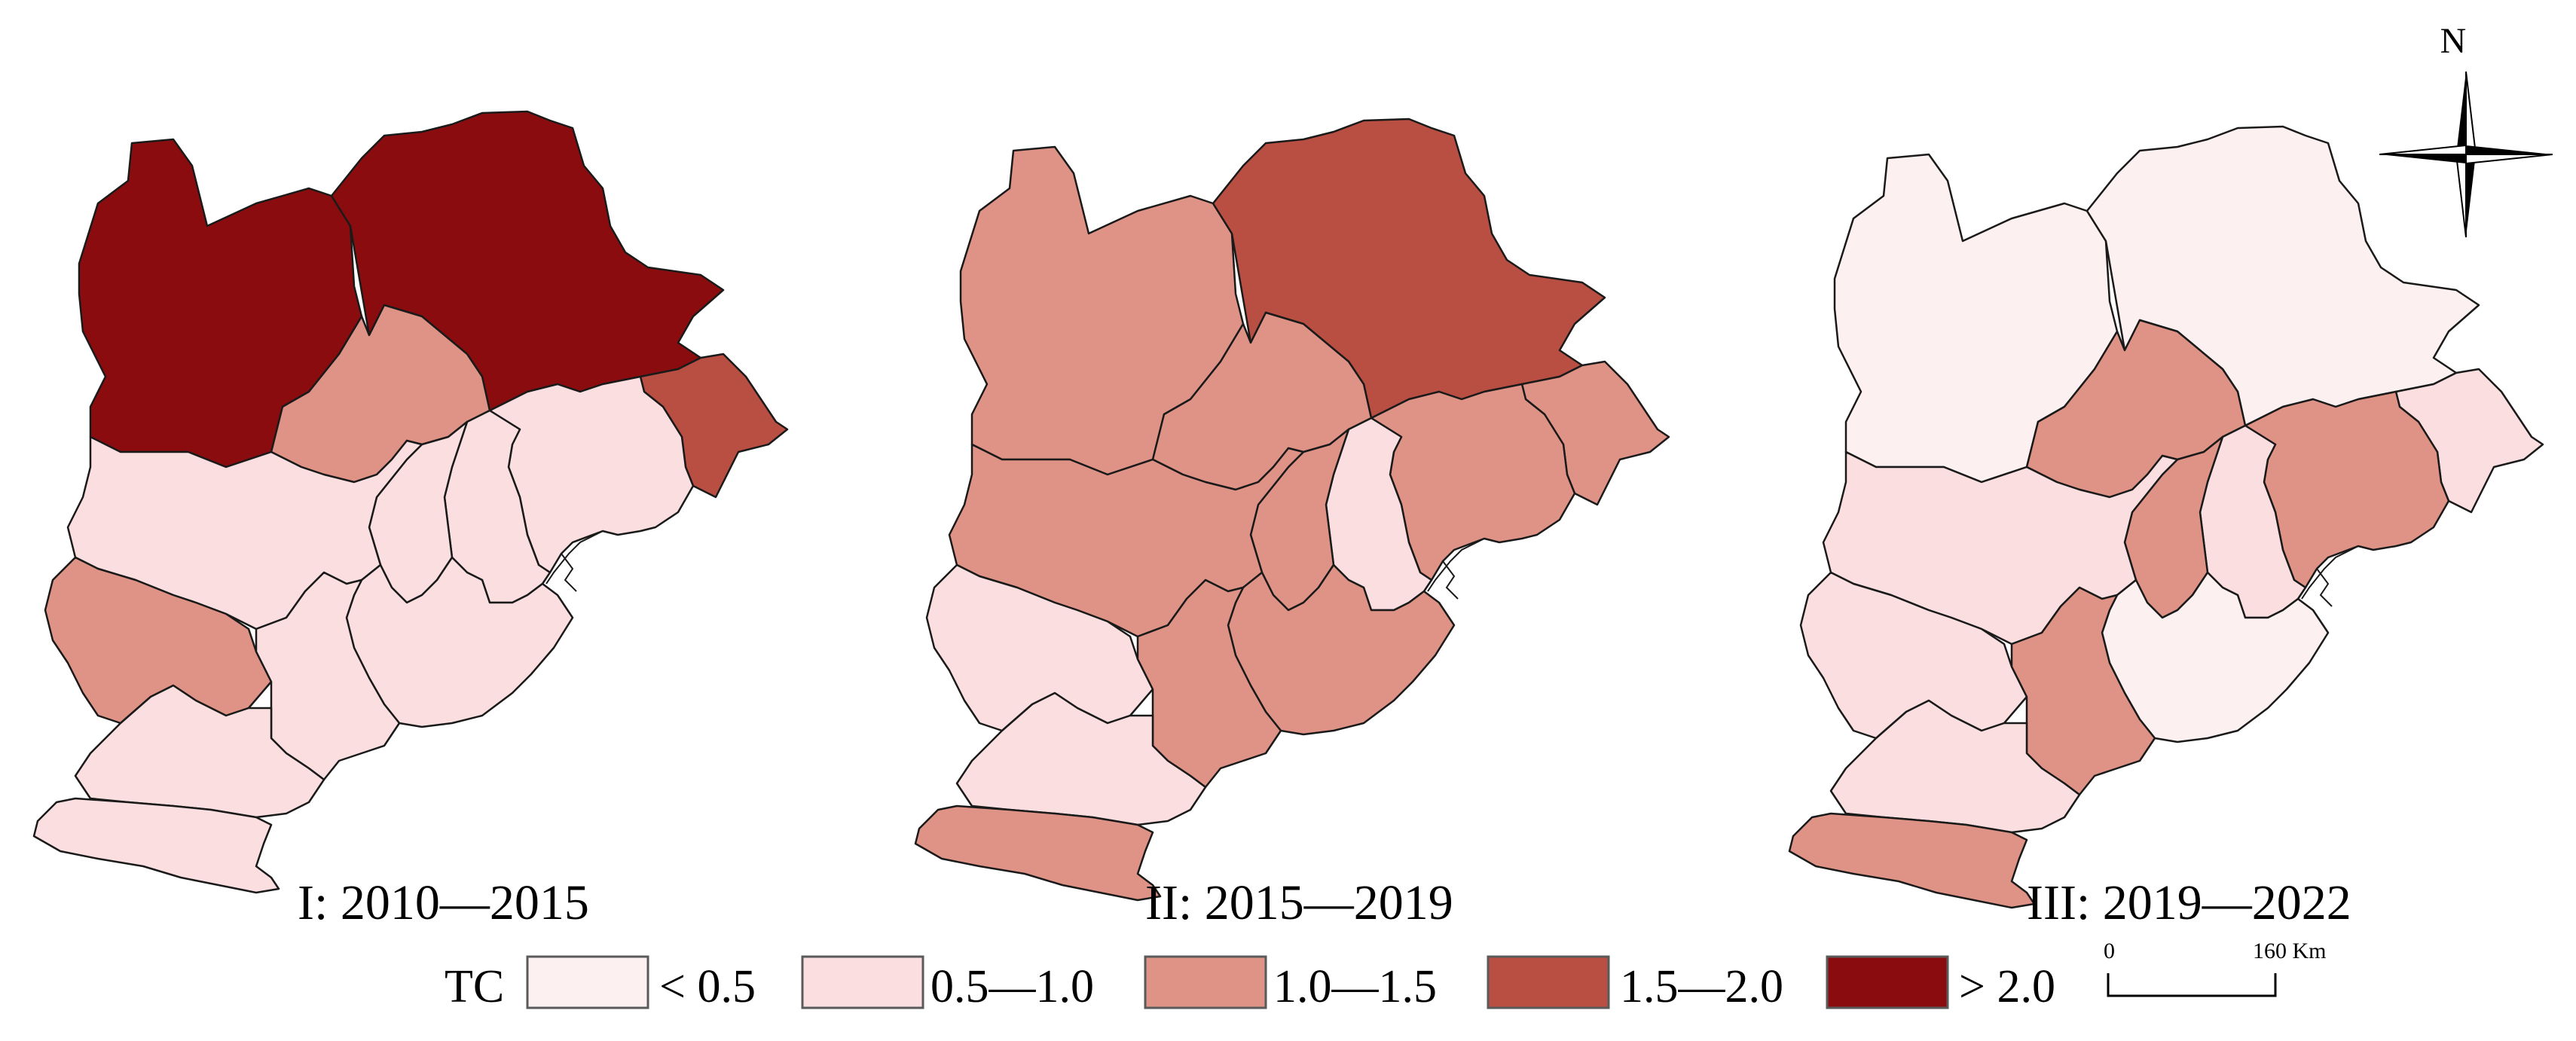 The width and height of the screenshot is (2576, 1041). I want to click on panel-label-2: II: 2015—2019, so click(1299, 902).